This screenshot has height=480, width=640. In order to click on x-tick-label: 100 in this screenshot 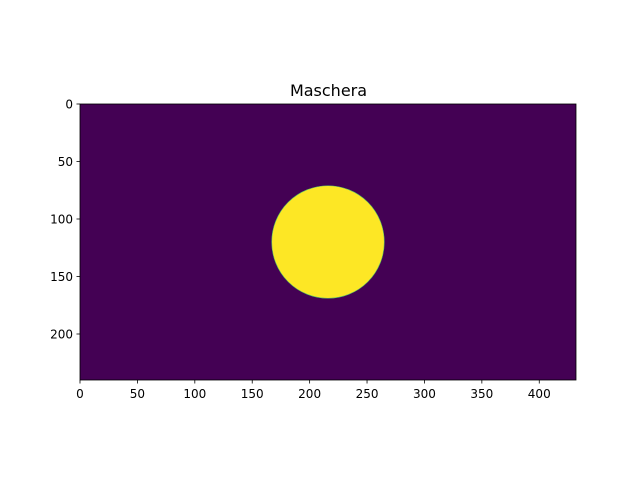, I will do `click(194, 394)`.